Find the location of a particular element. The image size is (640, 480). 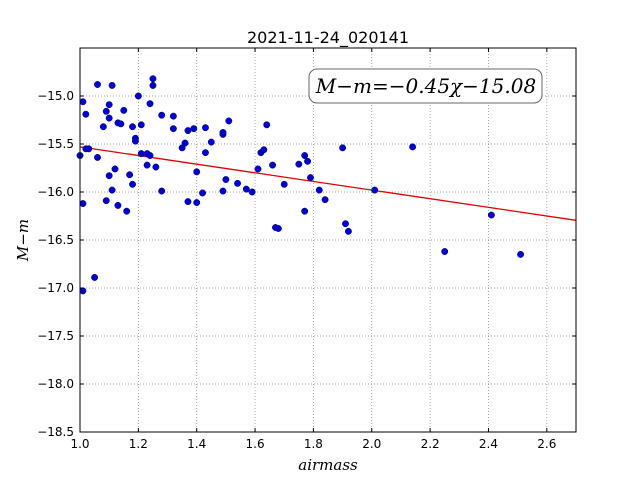

x-tick-label: 2.4 is located at coordinates (488, 444).